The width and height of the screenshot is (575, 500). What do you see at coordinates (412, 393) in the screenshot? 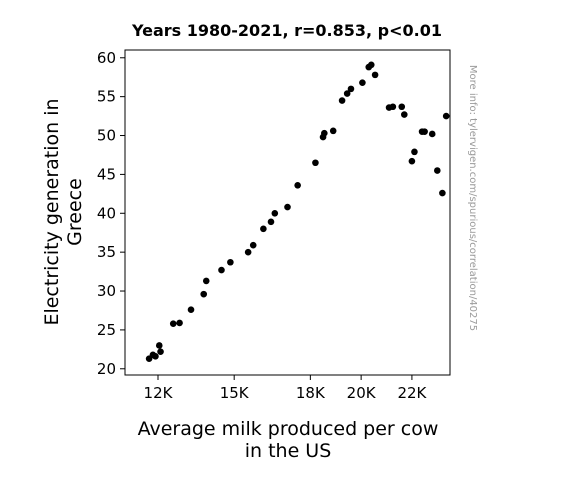
I see `x-tick-label: 22K` at bounding box center [412, 393].